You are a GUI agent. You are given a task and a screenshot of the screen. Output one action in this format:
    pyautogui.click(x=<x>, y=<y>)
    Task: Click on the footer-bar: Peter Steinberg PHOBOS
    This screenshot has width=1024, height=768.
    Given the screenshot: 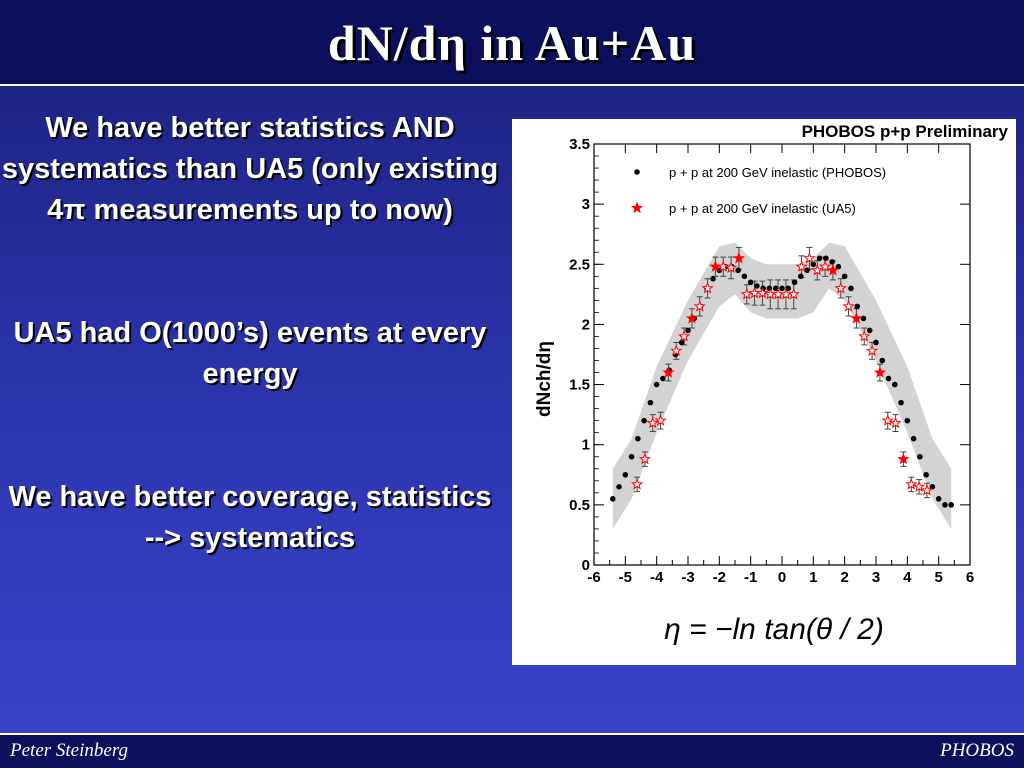 What is the action you would take?
    pyautogui.click(x=512, y=750)
    